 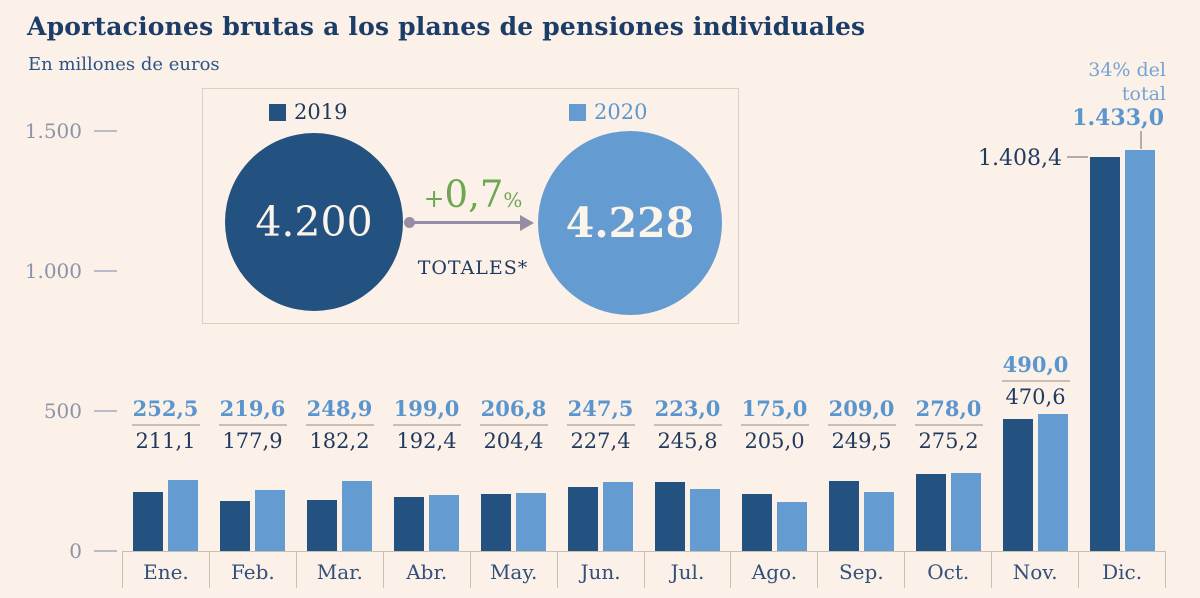 What do you see at coordinates (1127, 82) in the screenshot?
I see `dic-share-note: 34% del total` at bounding box center [1127, 82].